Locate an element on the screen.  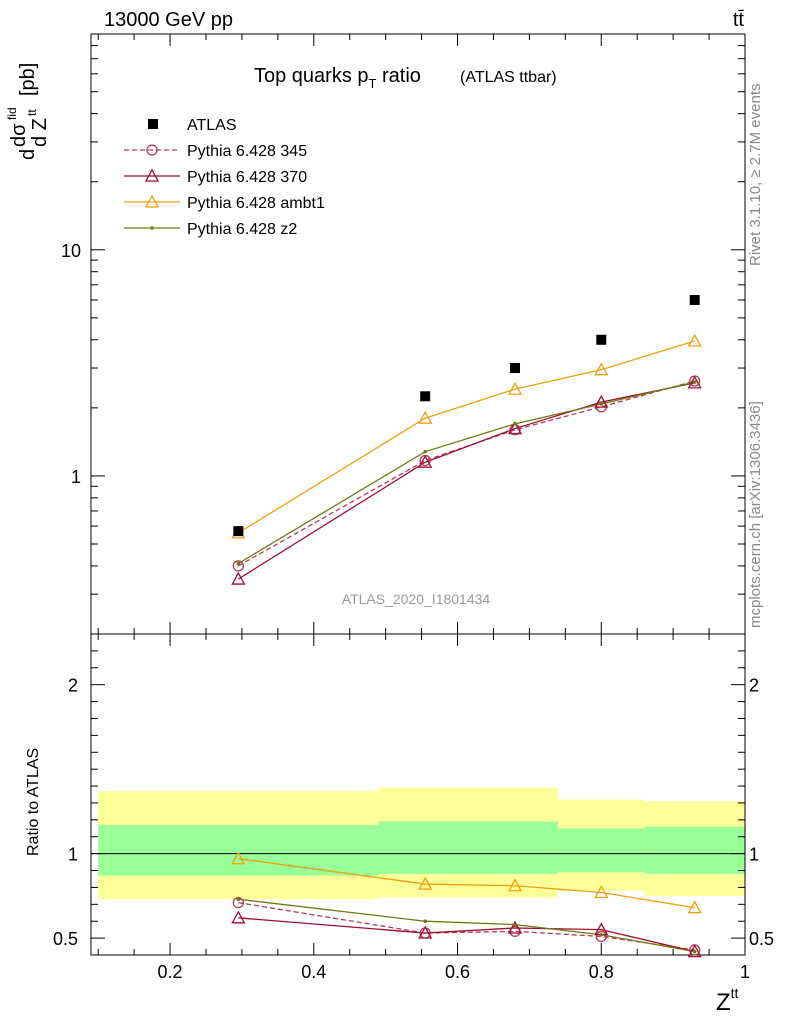
y-label-denominator: d Z is located at coordinates (40, 132).